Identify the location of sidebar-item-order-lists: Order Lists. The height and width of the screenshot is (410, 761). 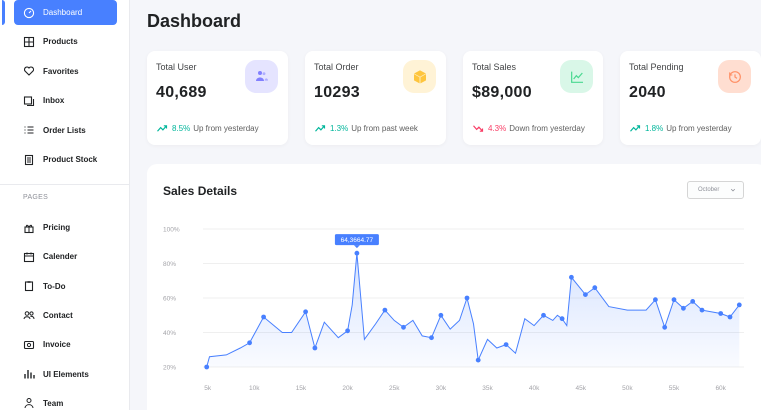
(65, 130).